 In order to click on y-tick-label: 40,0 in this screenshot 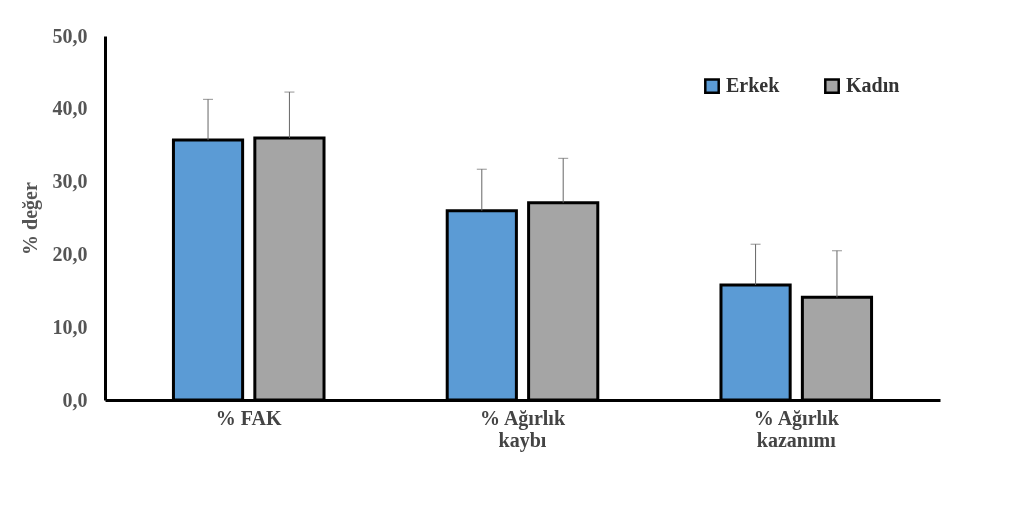, I will do `click(70, 108)`.